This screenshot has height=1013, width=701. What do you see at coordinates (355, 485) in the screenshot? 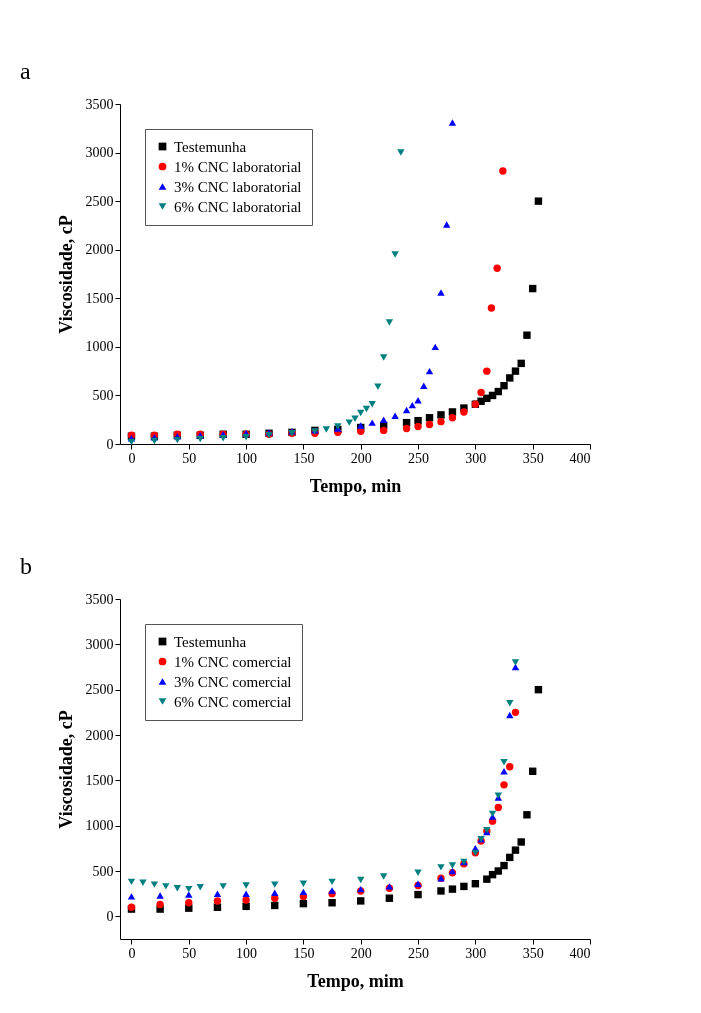
I see `x-axis-title: Tempo, min` at bounding box center [355, 485].